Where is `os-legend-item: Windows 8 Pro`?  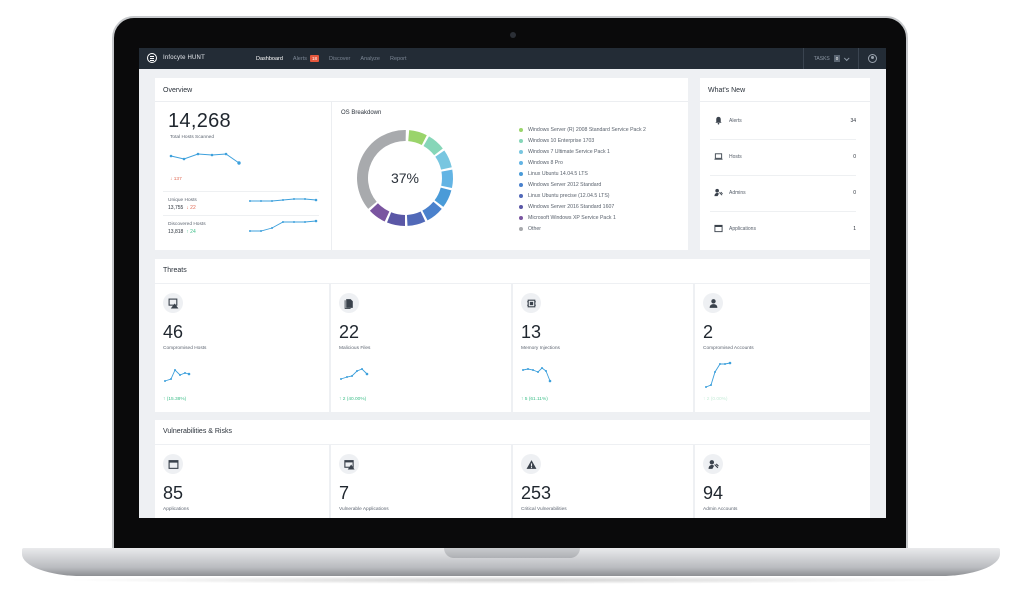
os-legend-item: Windows 8 Pro is located at coordinates (582, 162).